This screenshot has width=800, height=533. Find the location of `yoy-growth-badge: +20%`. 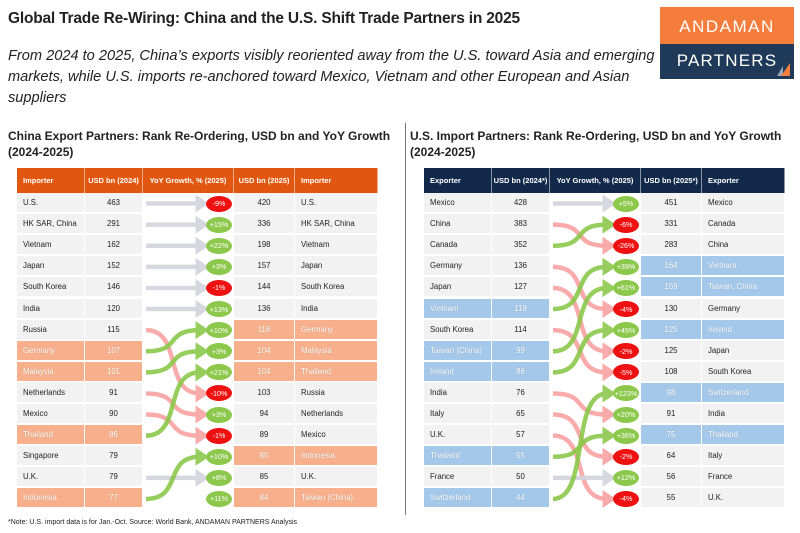

yoy-growth-badge: +20% is located at coordinates (626, 414).